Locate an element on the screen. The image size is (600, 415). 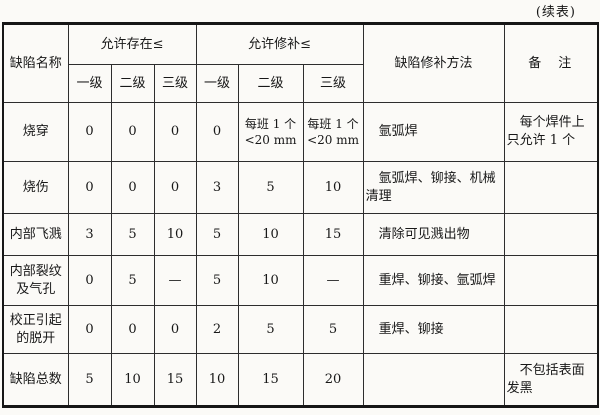
header-row-2: 一级 二级 三级 一级 二级 三级 is located at coordinates (300, 83).